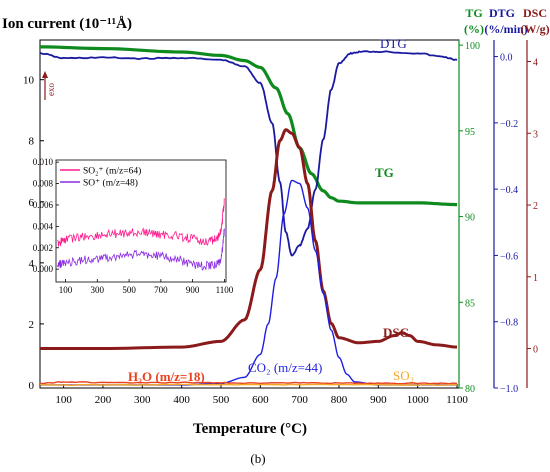  What do you see at coordinates (29, 81) in the screenshot?
I see `left-tick-label: 10` at bounding box center [29, 81].